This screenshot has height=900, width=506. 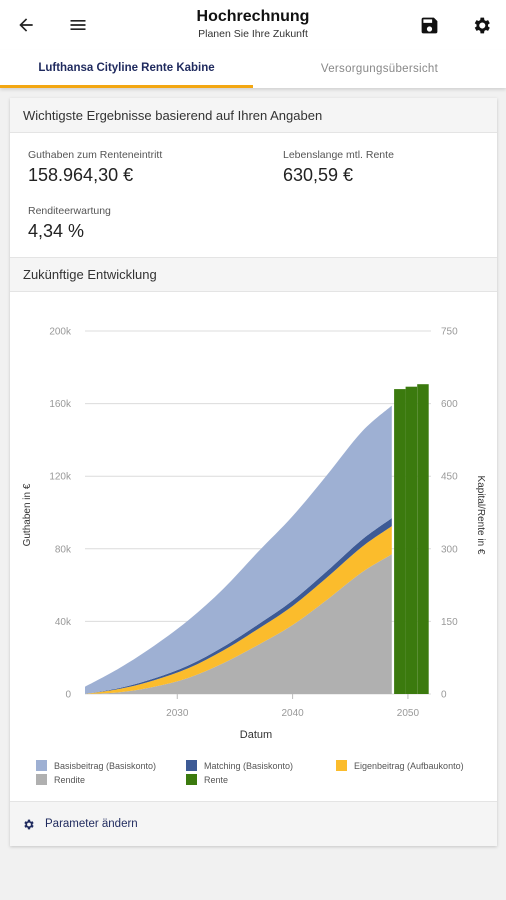 I want to click on y-tick-label: 160k, so click(x=60, y=404).